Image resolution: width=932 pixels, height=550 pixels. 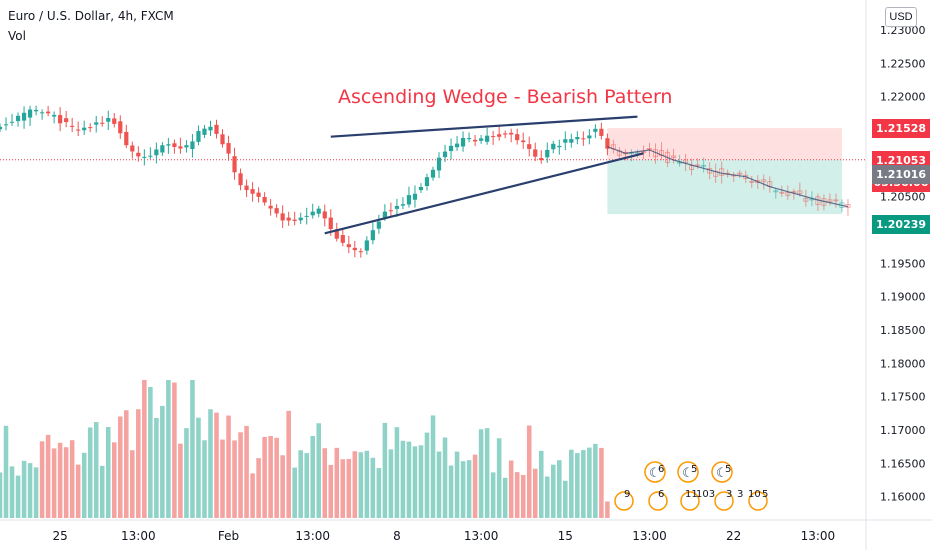 I want to click on target-box, so click(x=724, y=187).